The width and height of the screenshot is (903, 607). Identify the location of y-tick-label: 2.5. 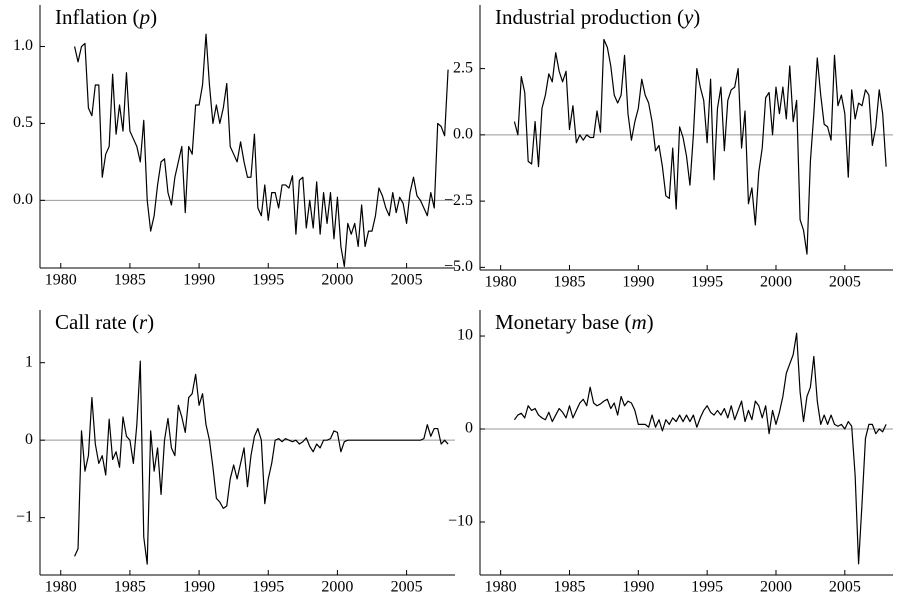
(463, 67).